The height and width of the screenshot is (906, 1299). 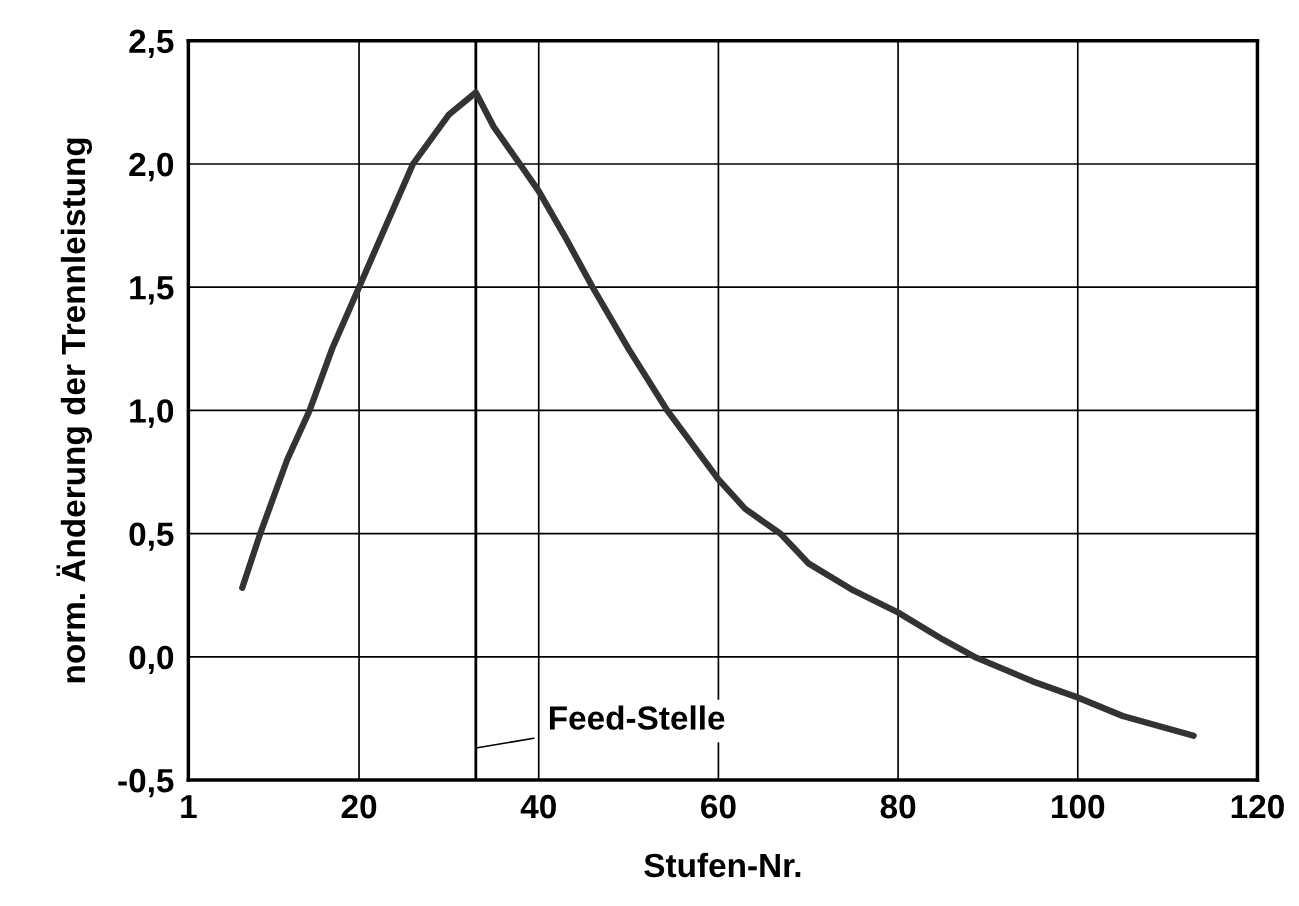 What do you see at coordinates (1257, 806) in the screenshot?
I see `x-tick-label: 120` at bounding box center [1257, 806].